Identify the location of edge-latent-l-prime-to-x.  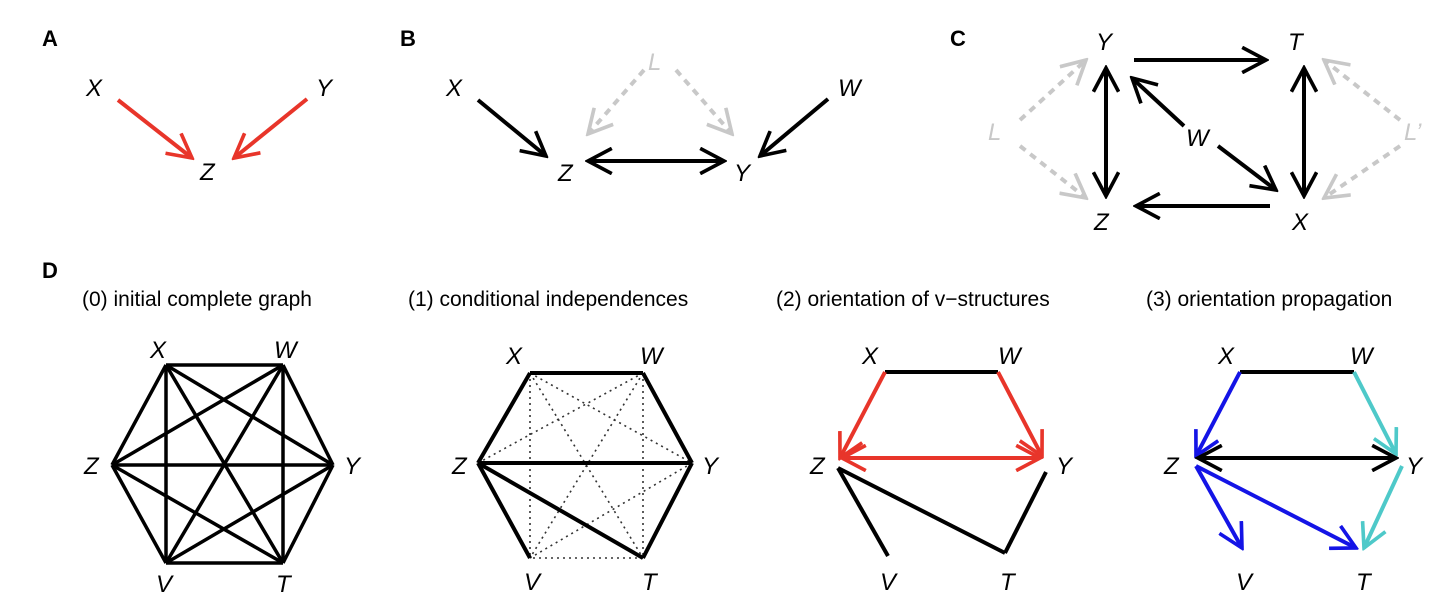
(1363, 171).